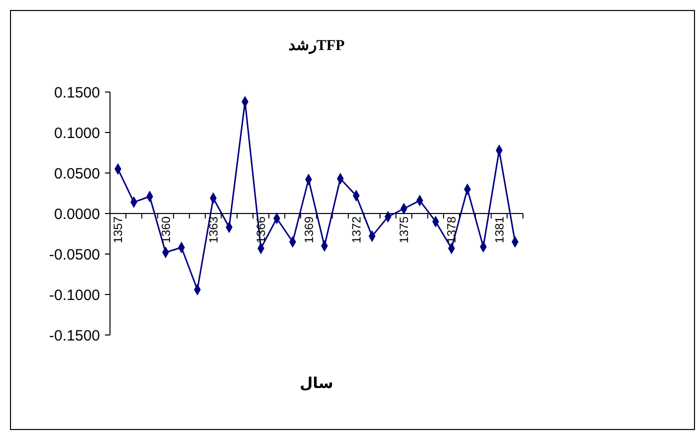 The image size is (696, 431). I want to click on y-tick-label: 0.1000, so click(77, 133).